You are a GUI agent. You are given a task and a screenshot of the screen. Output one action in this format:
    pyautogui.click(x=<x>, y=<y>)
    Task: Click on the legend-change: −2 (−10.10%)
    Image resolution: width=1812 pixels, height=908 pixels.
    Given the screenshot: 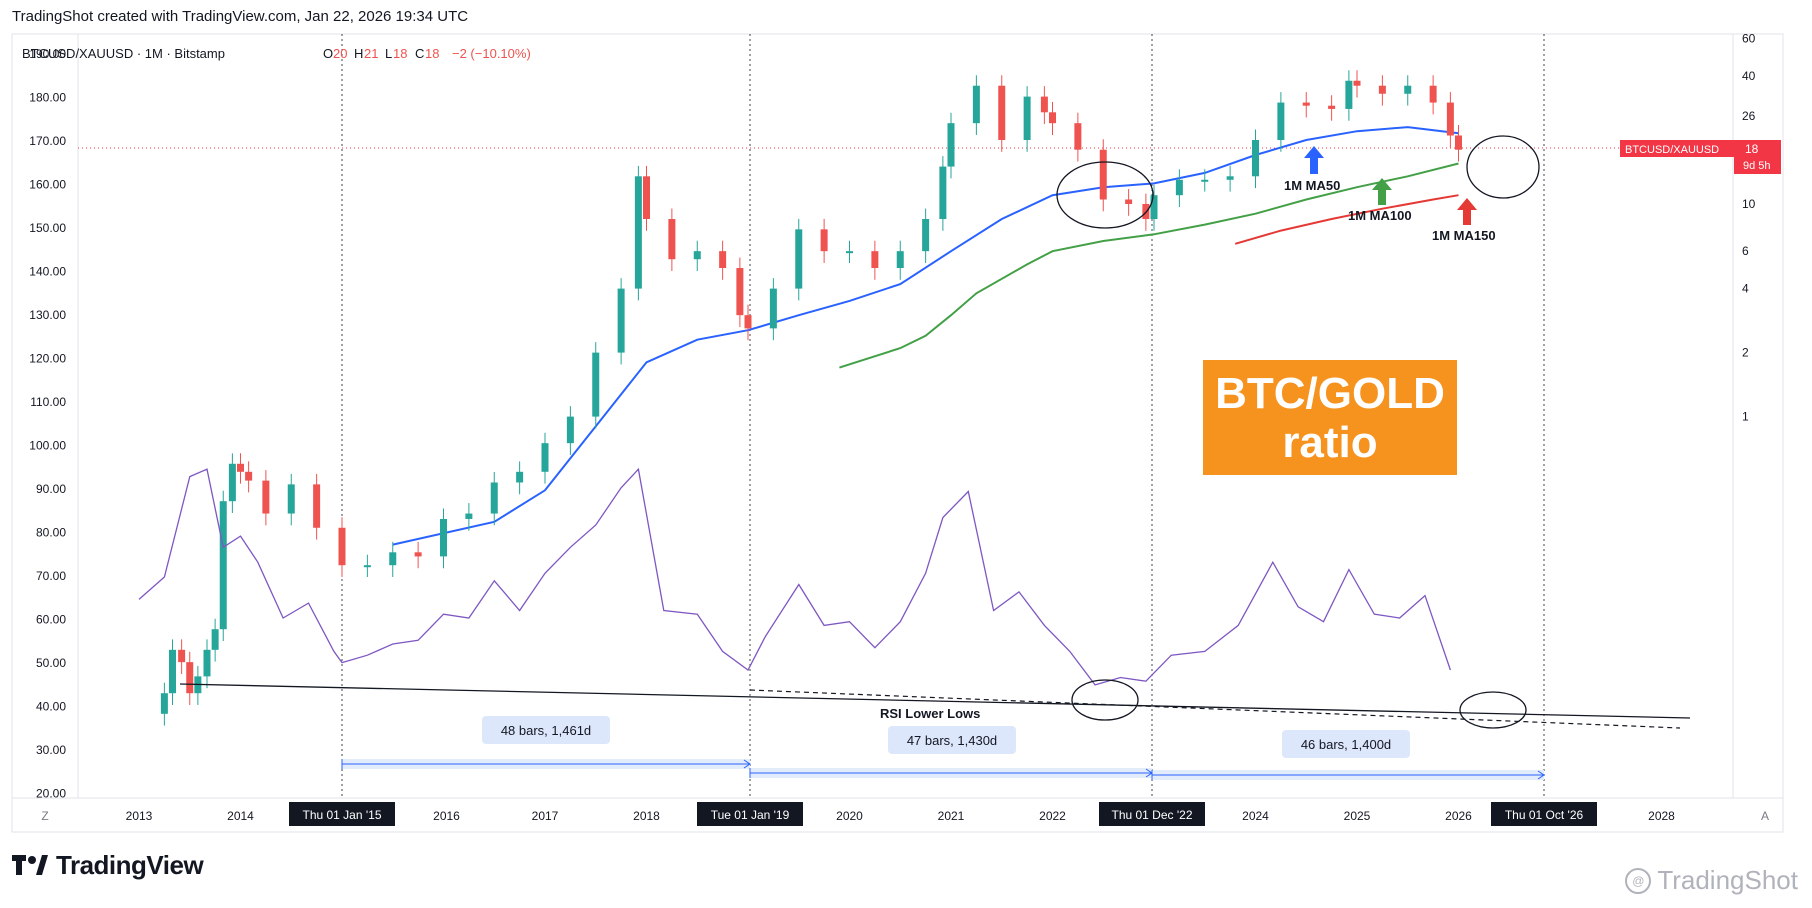 What is the action you would take?
    pyautogui.click(x=491, y=53)
    